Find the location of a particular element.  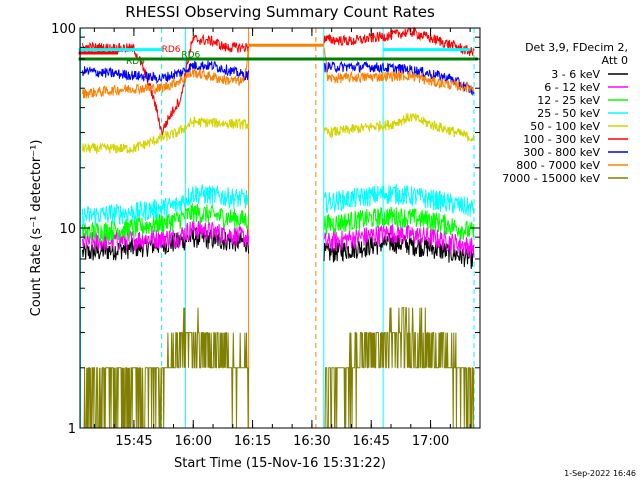

x-tick-label: 16:00 is located at coordinates (193, 441).